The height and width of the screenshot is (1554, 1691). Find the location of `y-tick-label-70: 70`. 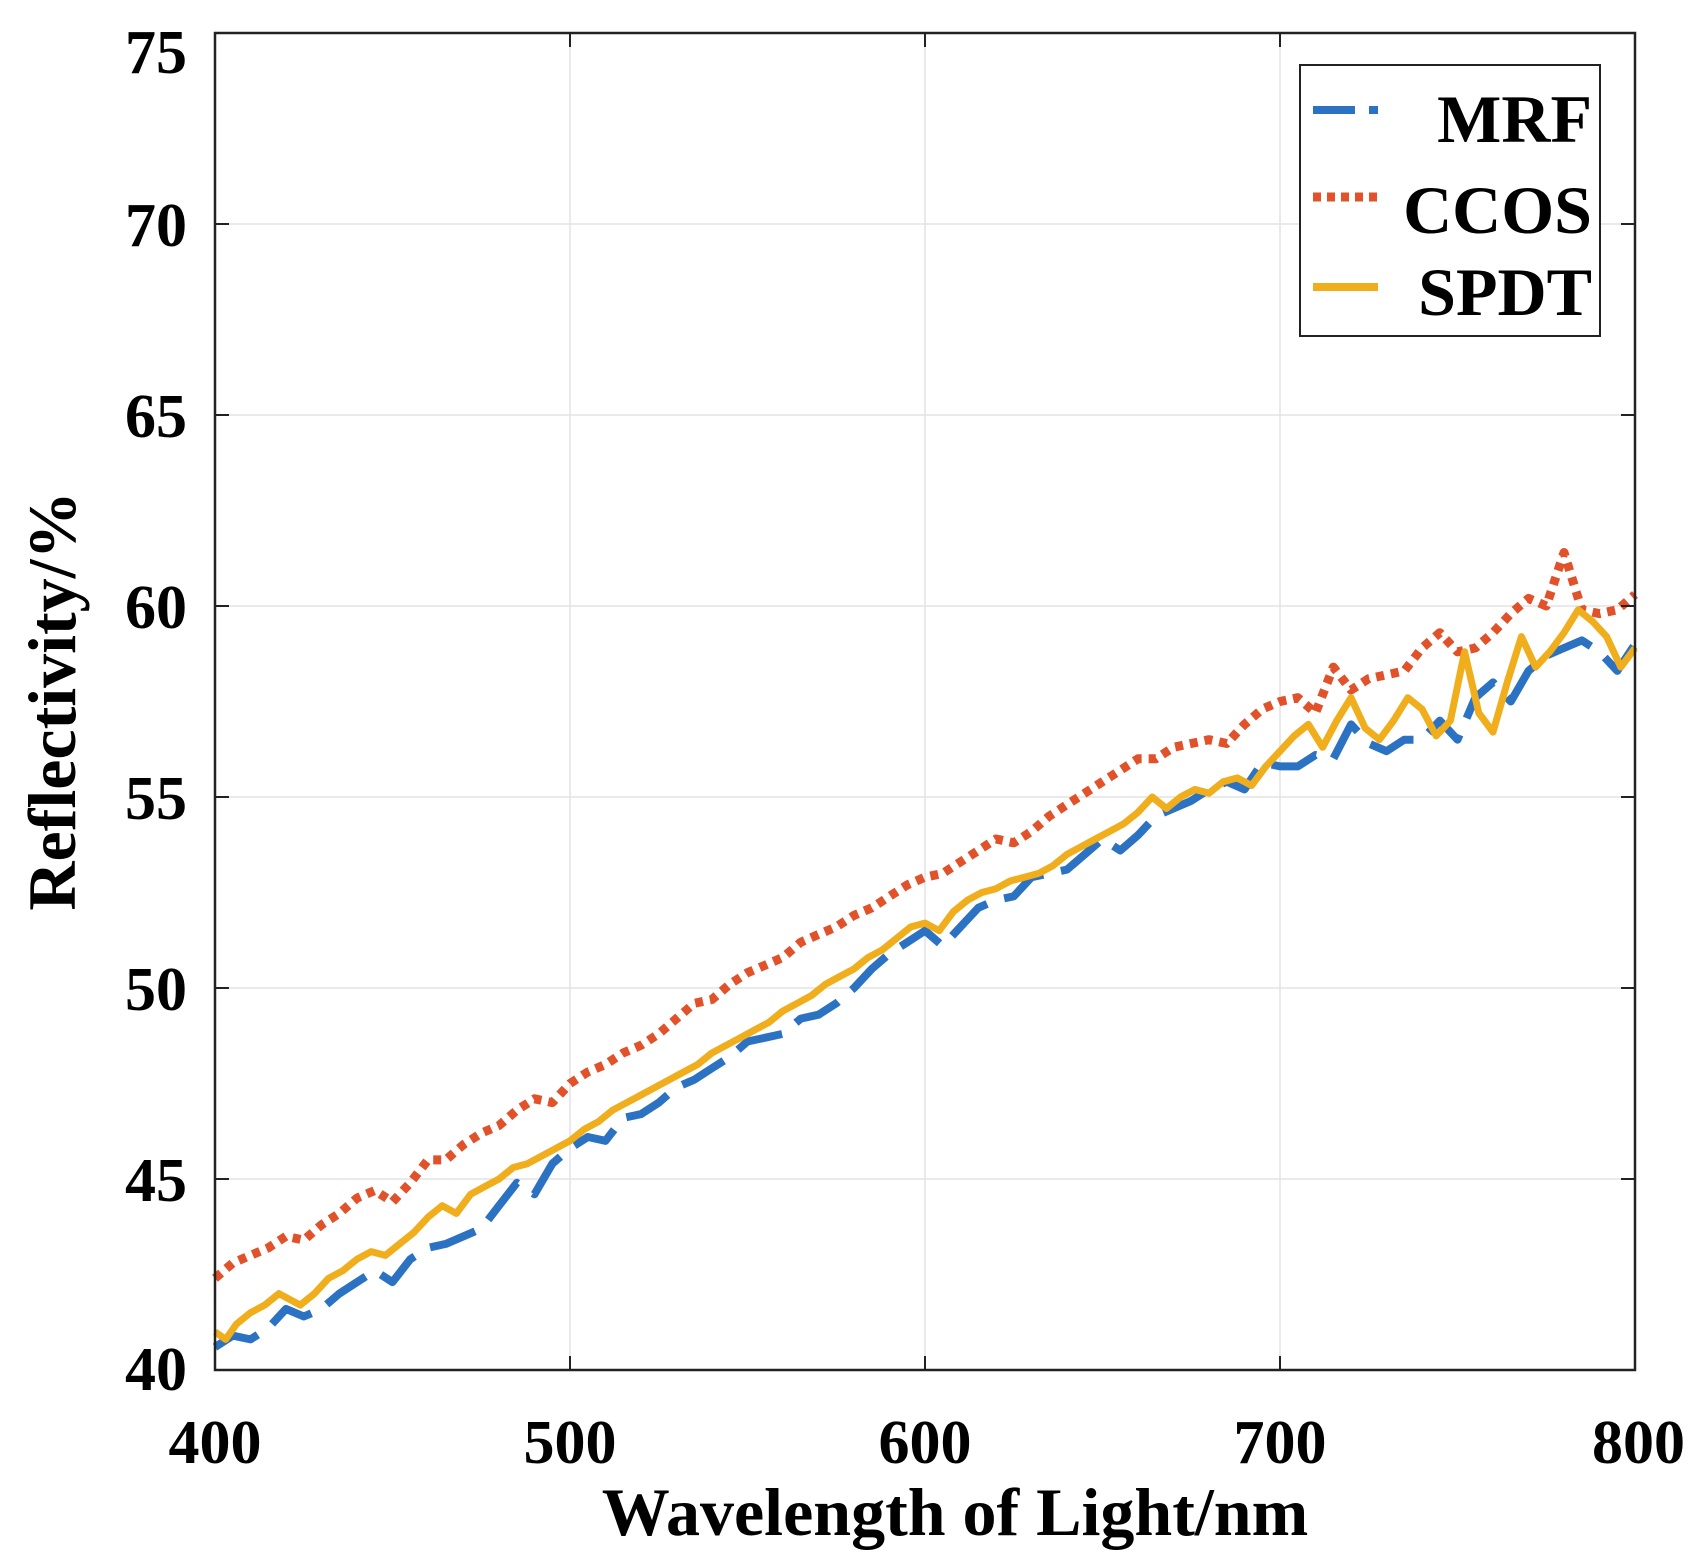

y-tick-label-70: 70 is located at coordinates (156, 226).